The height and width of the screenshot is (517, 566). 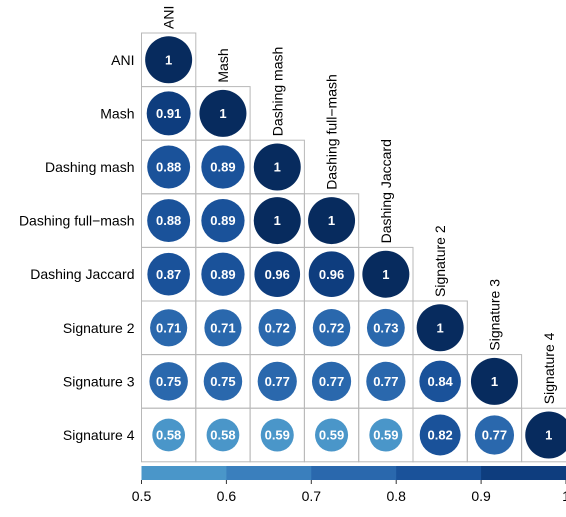 I want to click on row-label: Signature 4, so click(x=99, y=435).